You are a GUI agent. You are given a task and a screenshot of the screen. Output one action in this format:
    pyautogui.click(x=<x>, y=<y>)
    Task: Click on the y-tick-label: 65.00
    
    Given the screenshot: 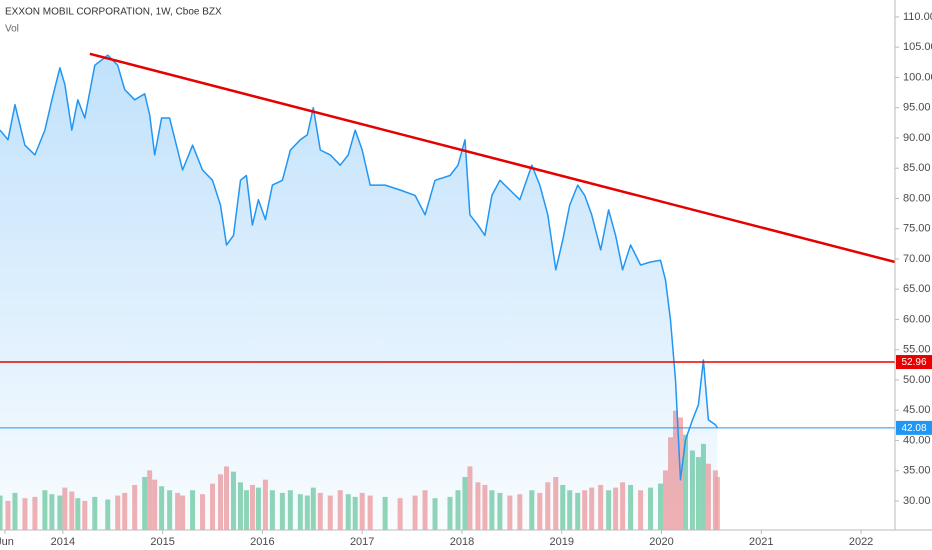 What is the action you would take?
    pyautogui.click(x=917, y=289)
    